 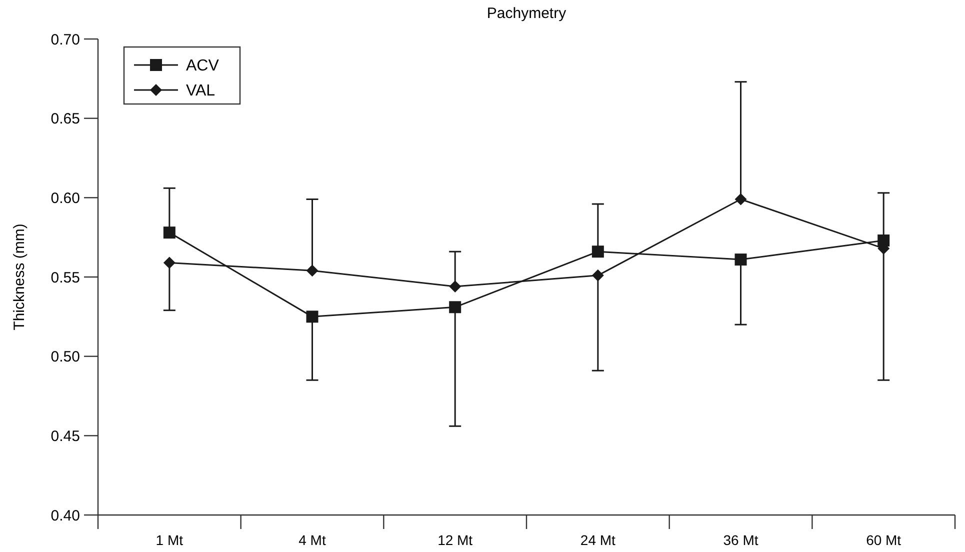 What do you see at coordinates (65, 515) in the screenshot?
I see `y-tick-label: 0.40` at bounding box center [65, 515].